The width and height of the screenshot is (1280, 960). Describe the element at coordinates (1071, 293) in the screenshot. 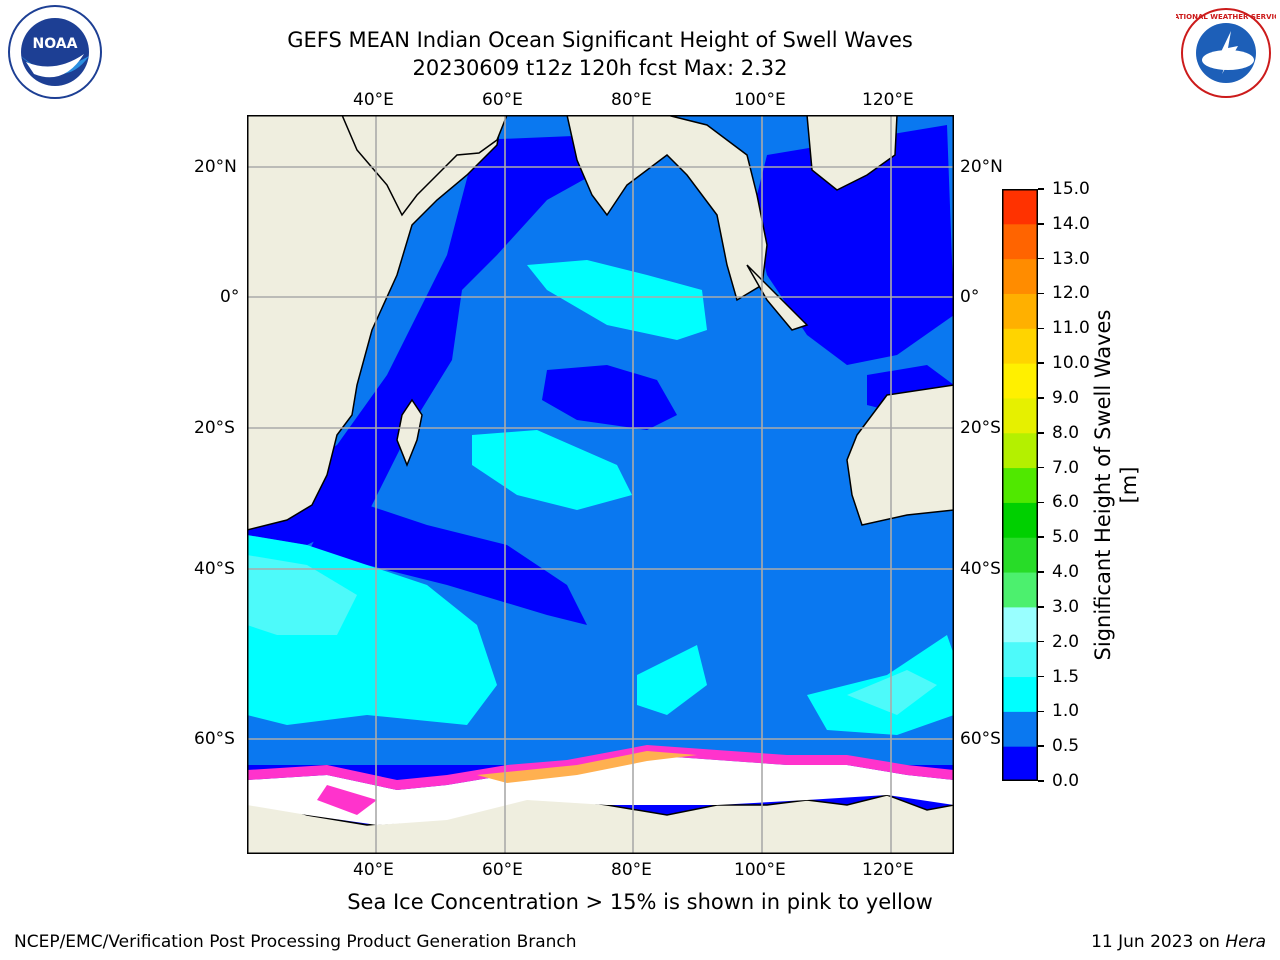

I see `colorbar-tick-label: 12.0` at that location.